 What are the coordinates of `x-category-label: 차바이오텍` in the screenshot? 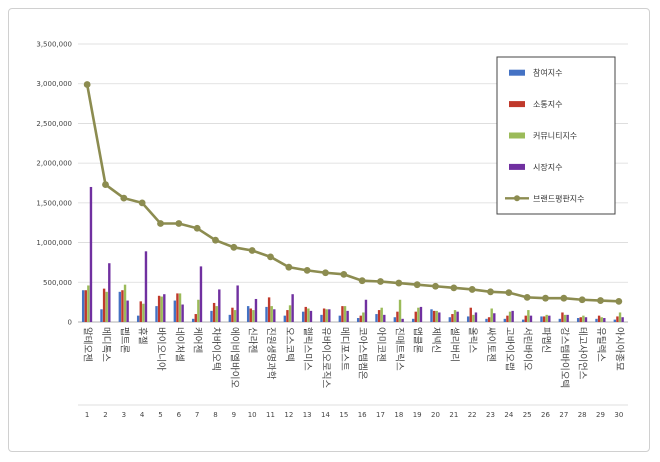 It's located at (216, 349).